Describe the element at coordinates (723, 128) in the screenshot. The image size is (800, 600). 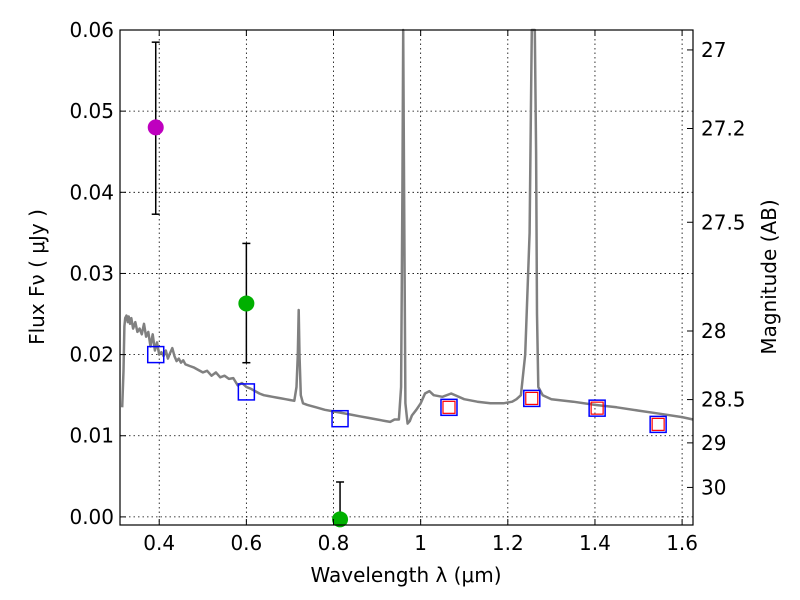
I see `magnitude-tick-label: 27.2` at that location.